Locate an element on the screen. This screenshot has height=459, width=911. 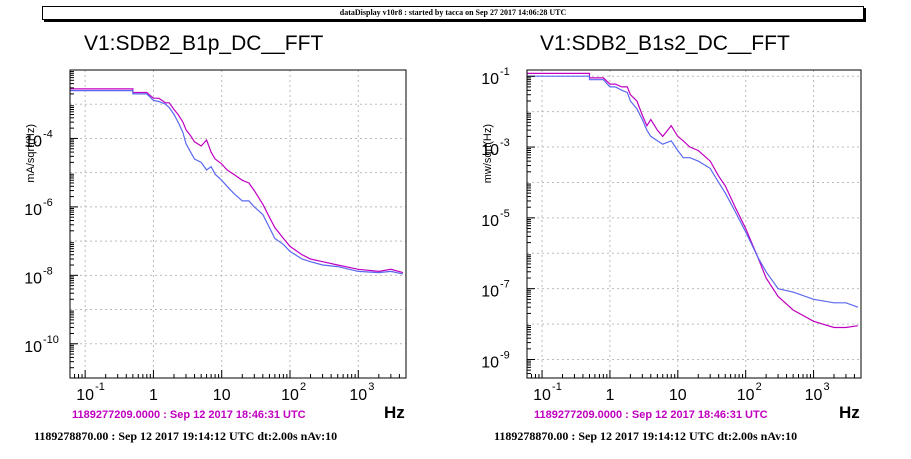
y-tick-exponent: -3 is located at coordinates (505, 143).